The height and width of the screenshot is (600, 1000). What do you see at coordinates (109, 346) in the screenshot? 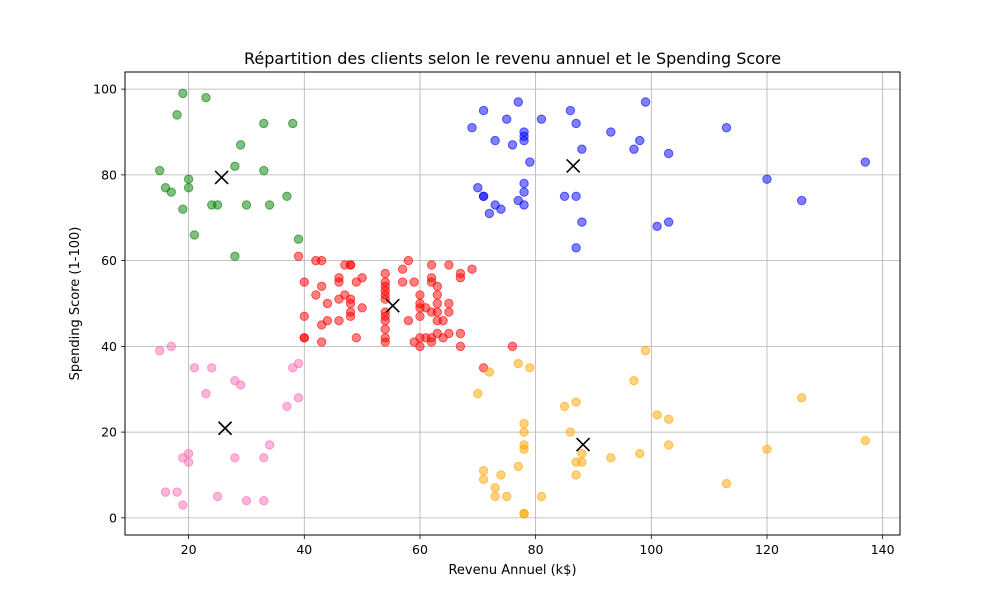
I see `y-tick-label: 40` at bounding box center [109, 346].